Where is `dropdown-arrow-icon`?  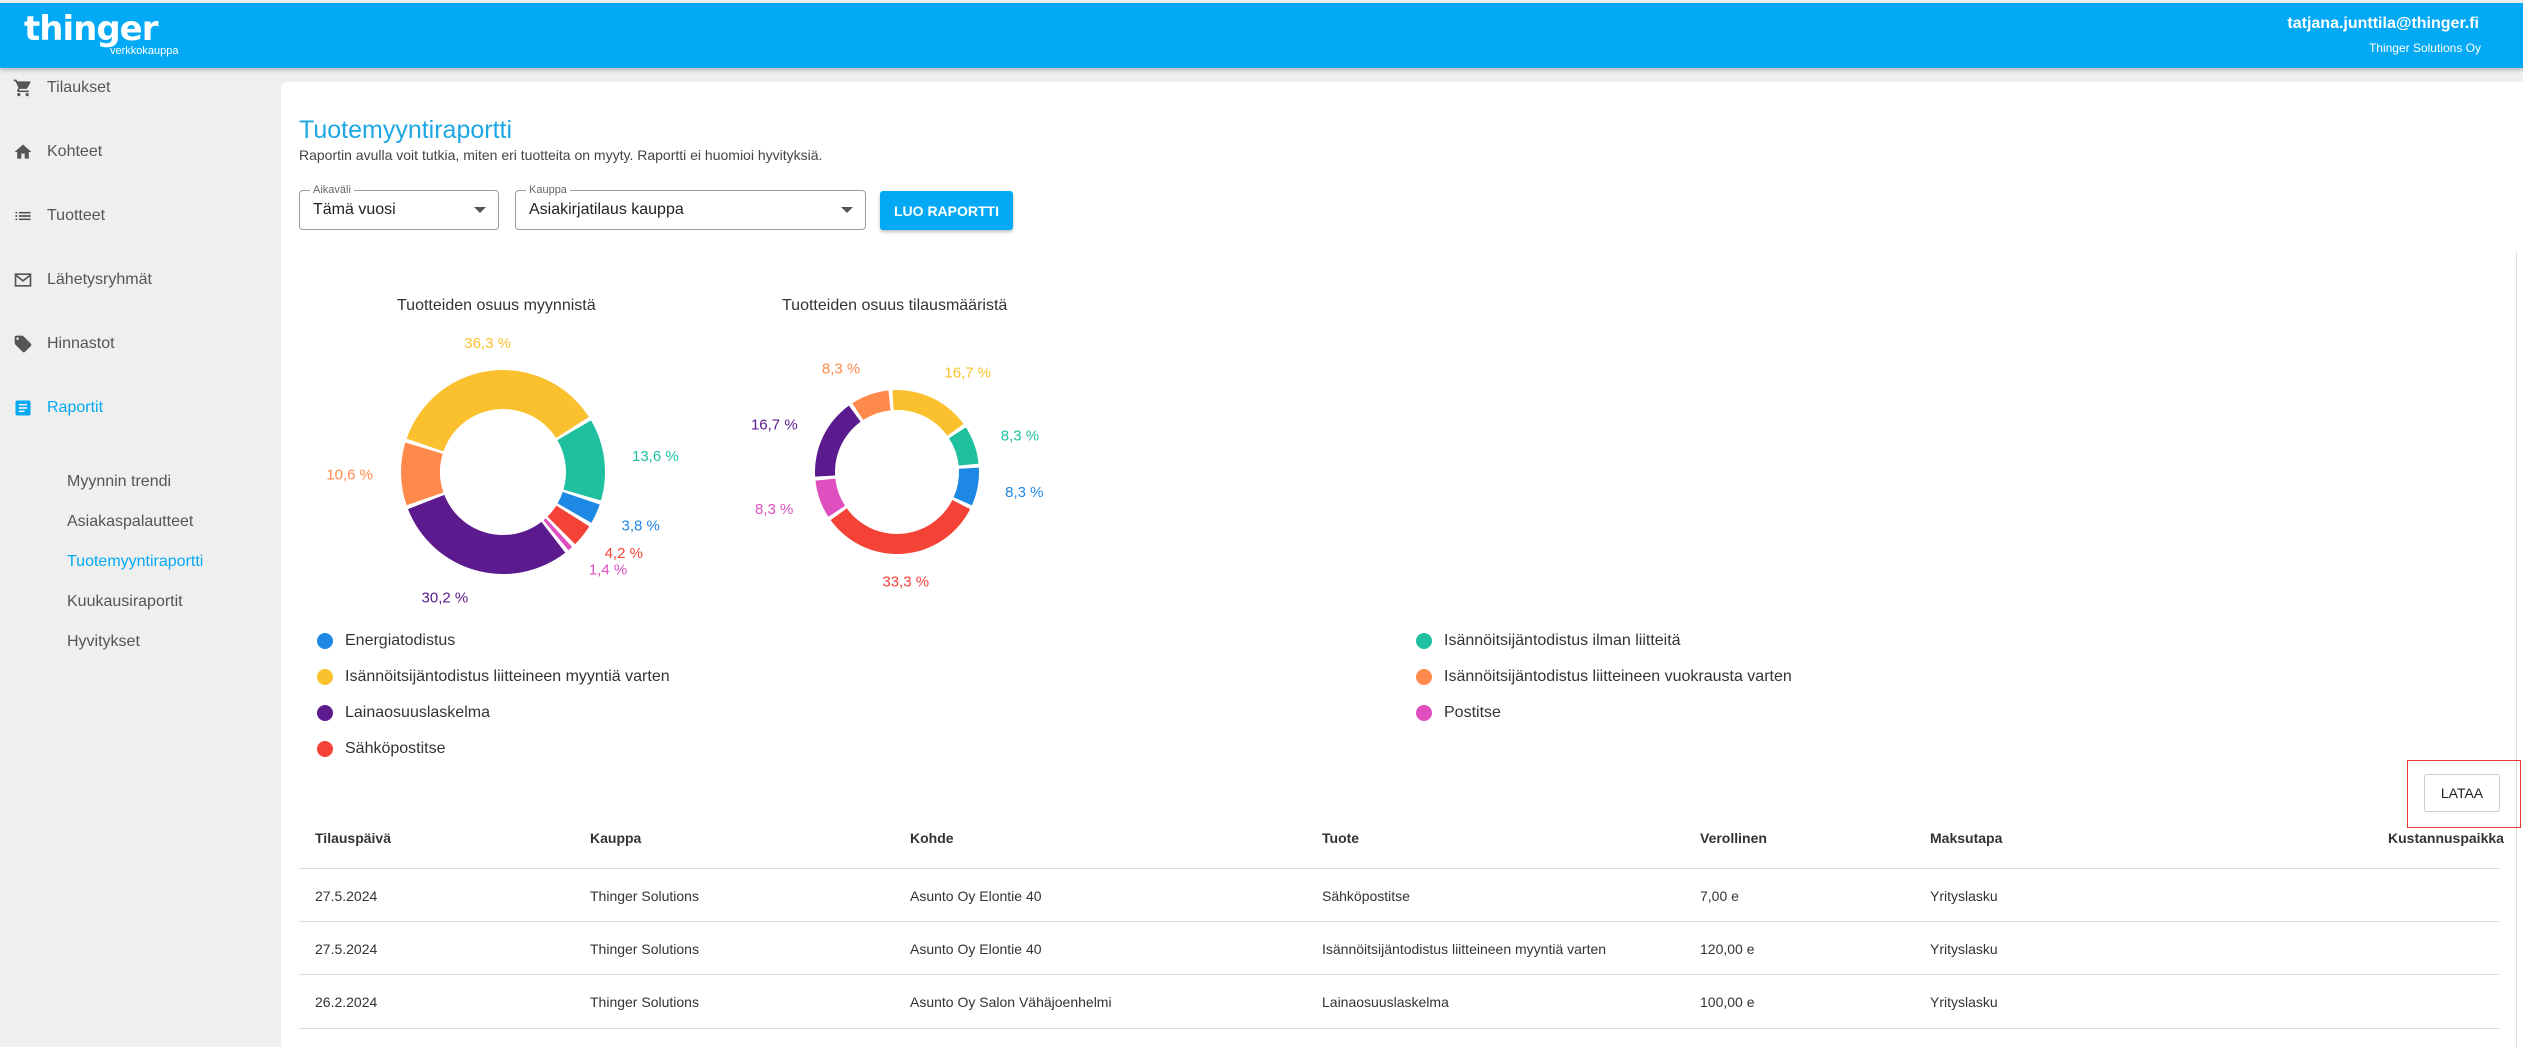 dropdown-arrow-icon is located at coordinates (847, 210).